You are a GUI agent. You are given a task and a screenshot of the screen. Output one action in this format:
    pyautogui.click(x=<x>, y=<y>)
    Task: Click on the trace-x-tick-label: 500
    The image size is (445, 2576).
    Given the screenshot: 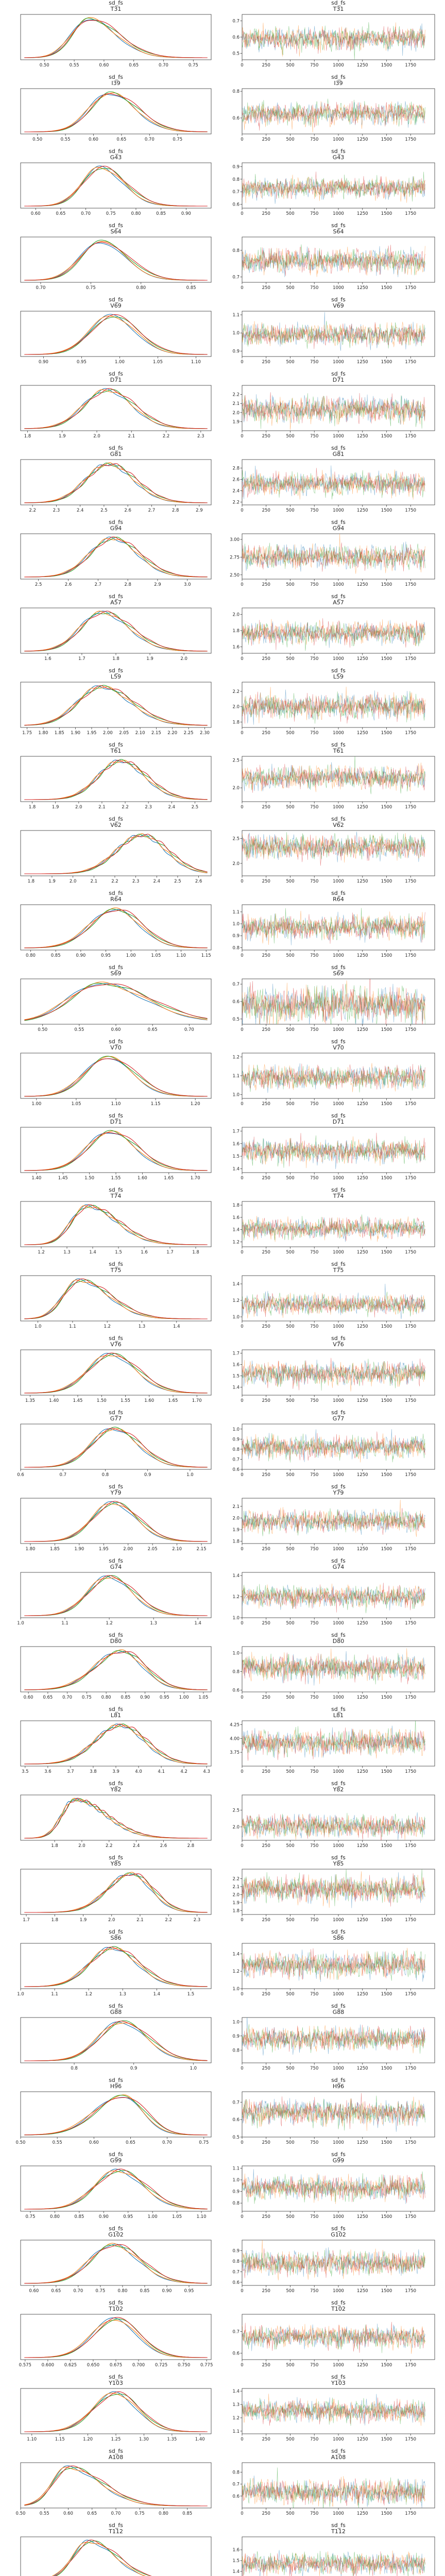 What is the action you would take?
    pyautogui.click(x=290, y=65)
    